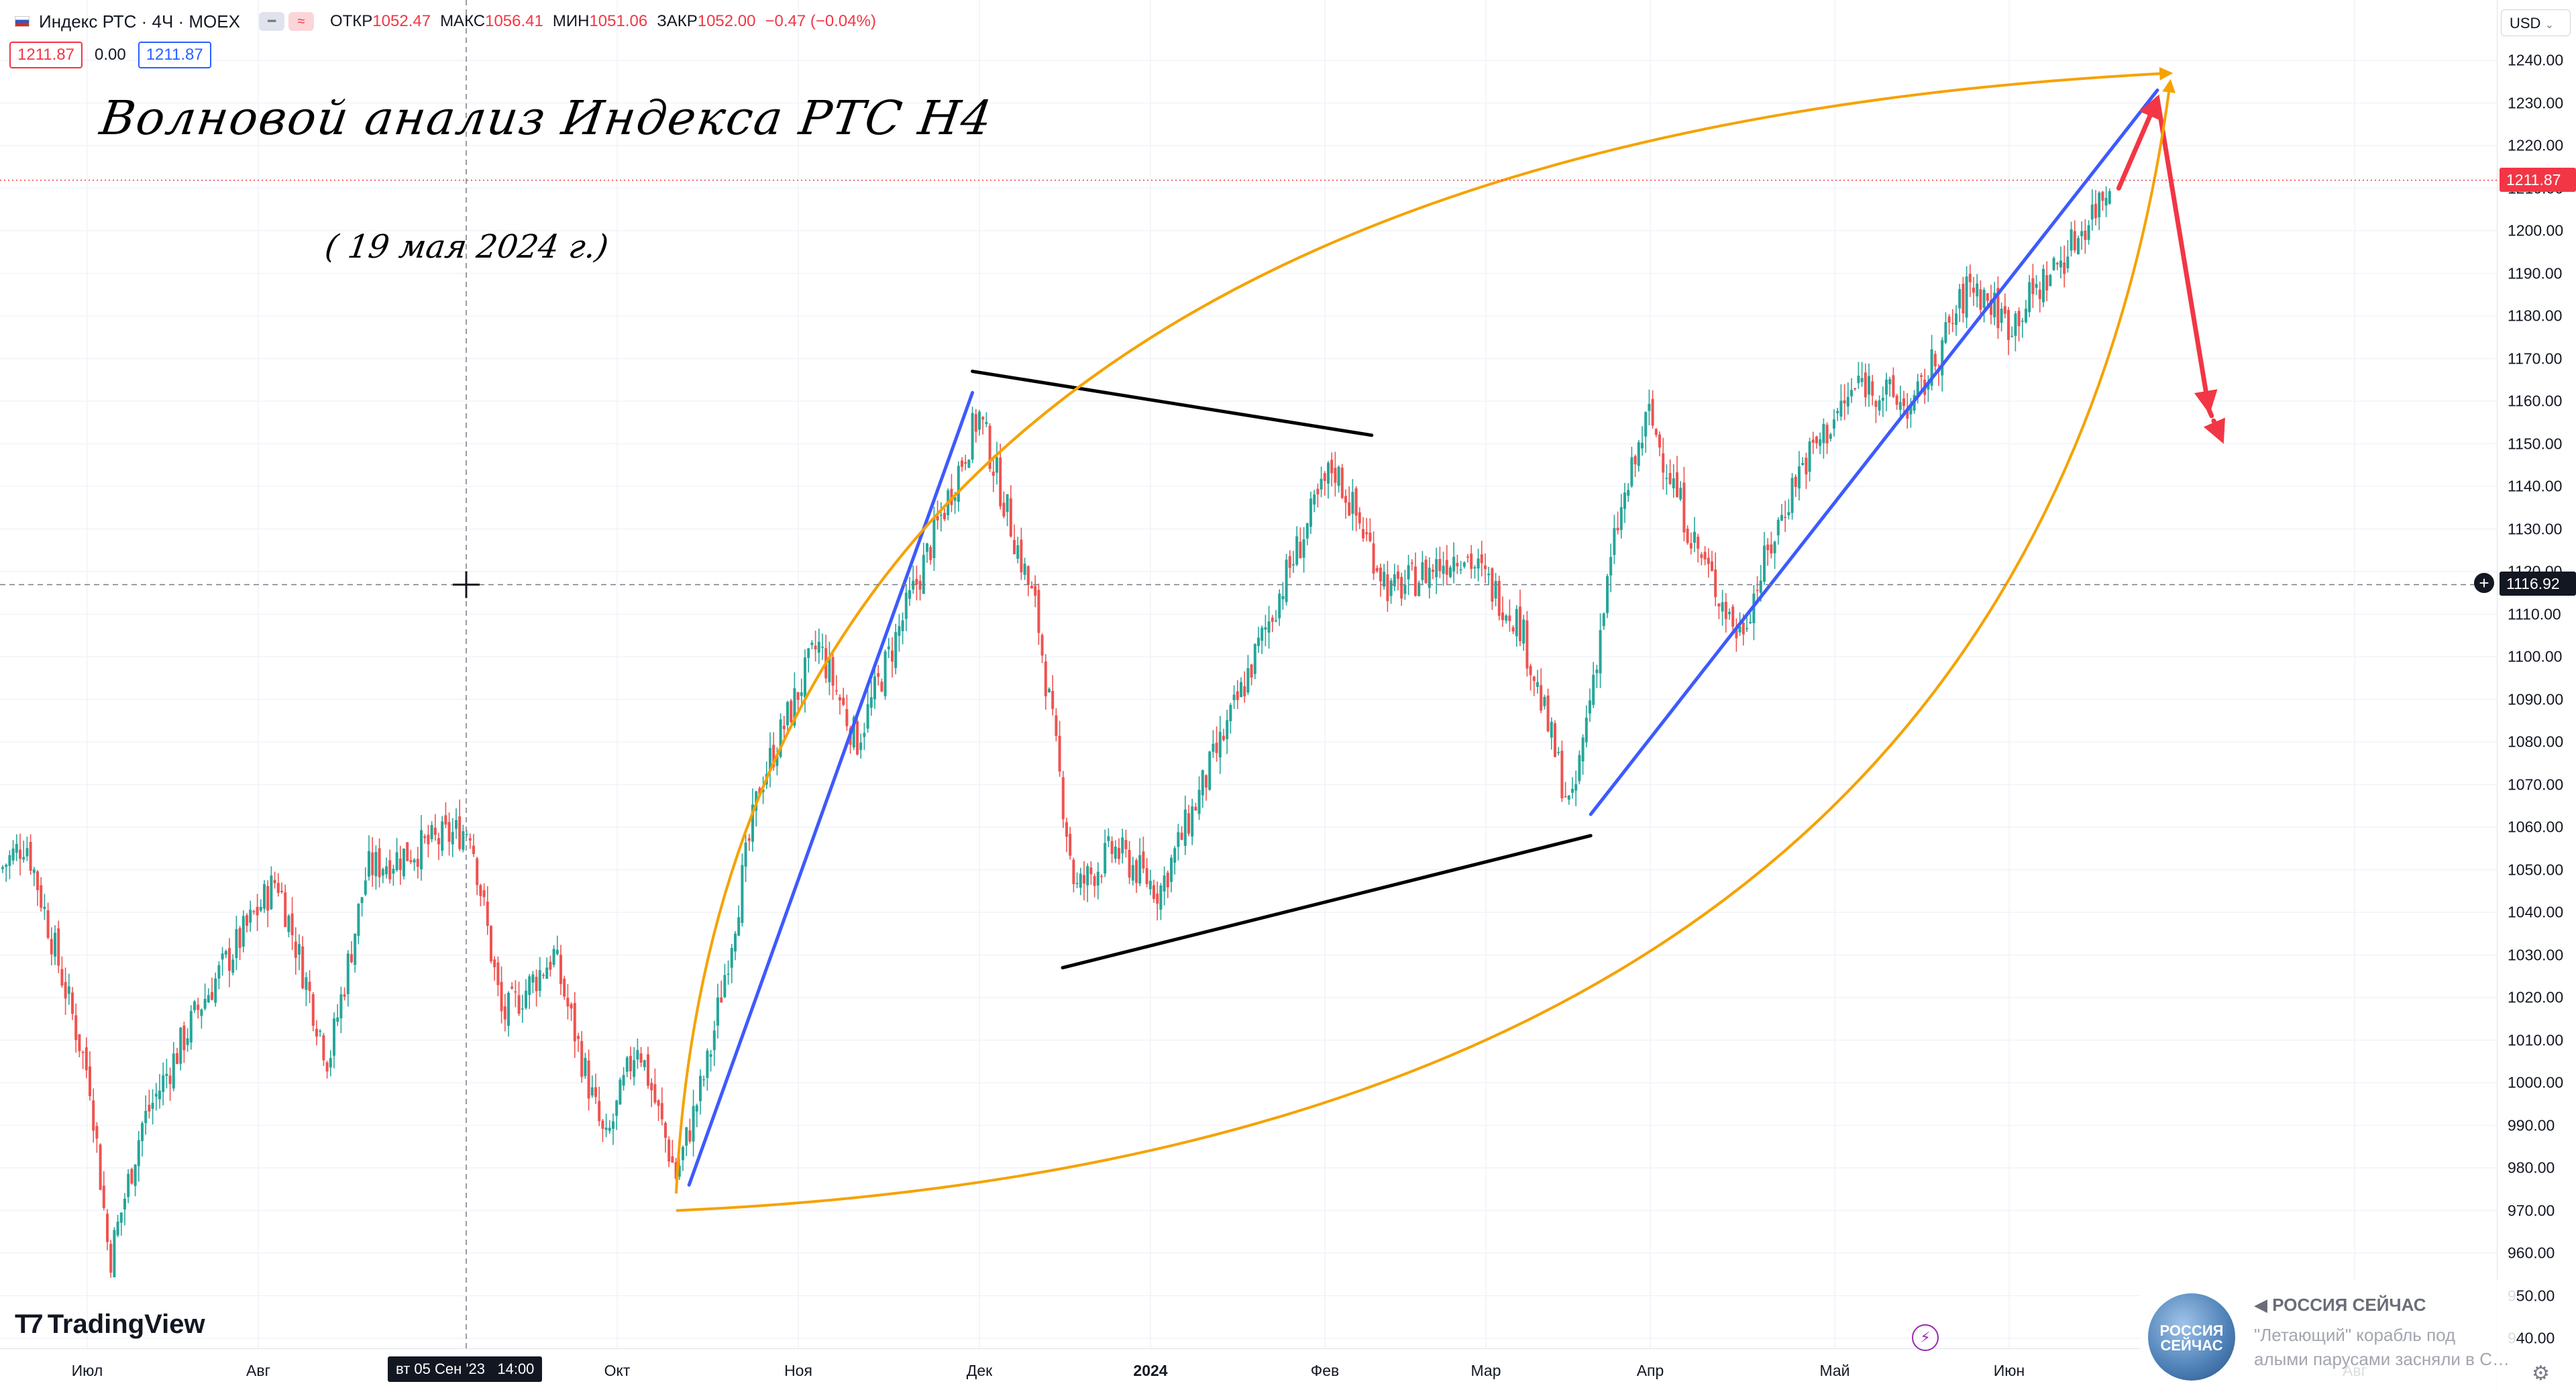  What do you see at coordinates (301, 21) in the screenshot?
I see `approx-icon: ≈` at bounding box center [301, 21].